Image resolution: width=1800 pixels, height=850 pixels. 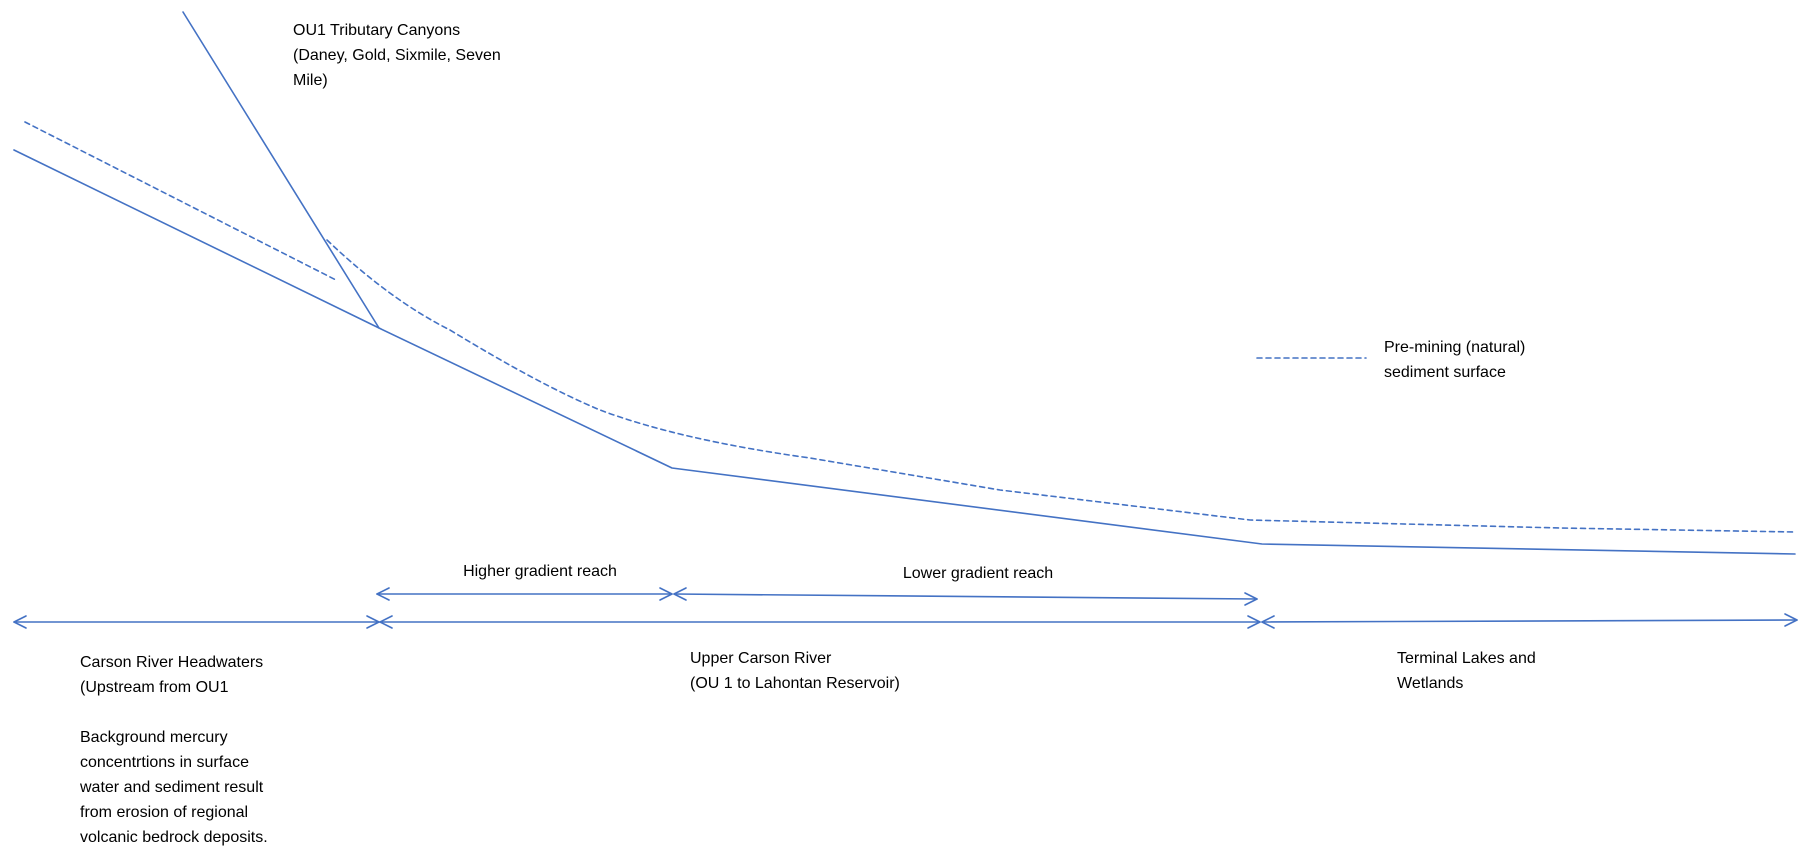 I want to click on lower-gradient-reach-label: Lower gradient reach, so click(x=978, y=573).